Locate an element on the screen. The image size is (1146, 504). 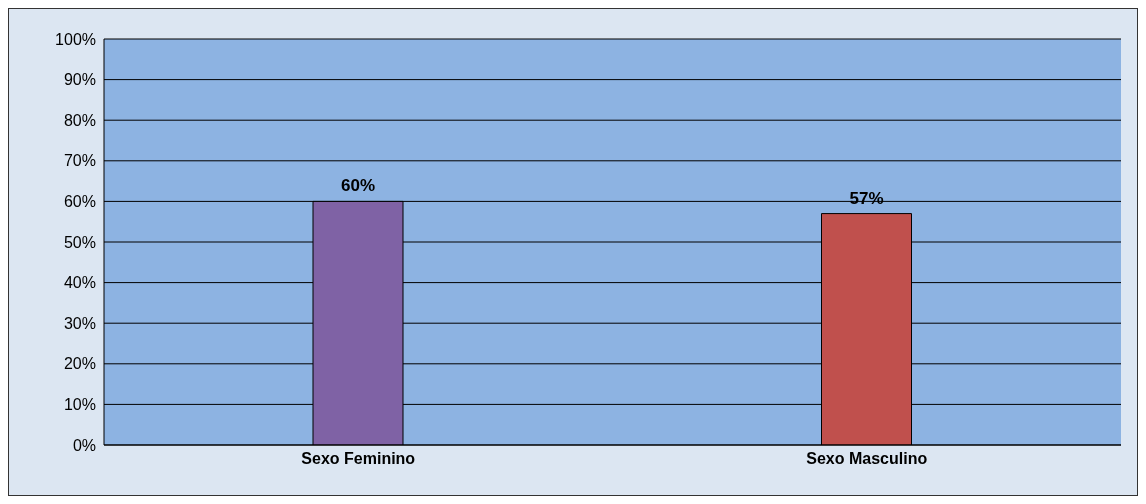
y-tick-label: 50% is located at coordinates (79, 242).